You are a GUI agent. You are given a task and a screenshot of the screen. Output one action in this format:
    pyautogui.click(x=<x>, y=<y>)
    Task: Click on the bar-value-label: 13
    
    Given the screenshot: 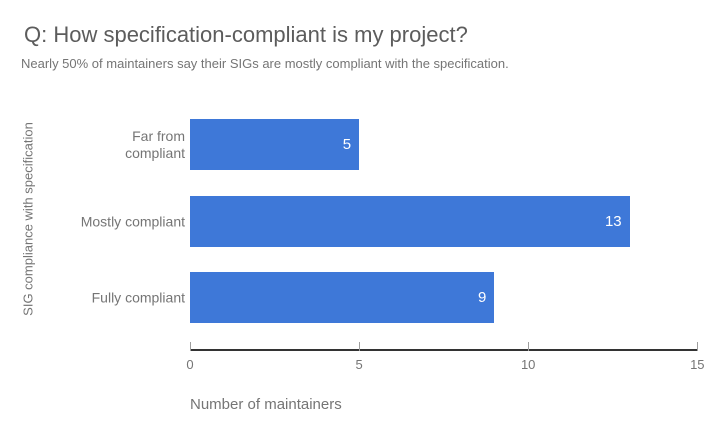 What is the action you would take?
    pyautogui.click(x=613, y=221)
    